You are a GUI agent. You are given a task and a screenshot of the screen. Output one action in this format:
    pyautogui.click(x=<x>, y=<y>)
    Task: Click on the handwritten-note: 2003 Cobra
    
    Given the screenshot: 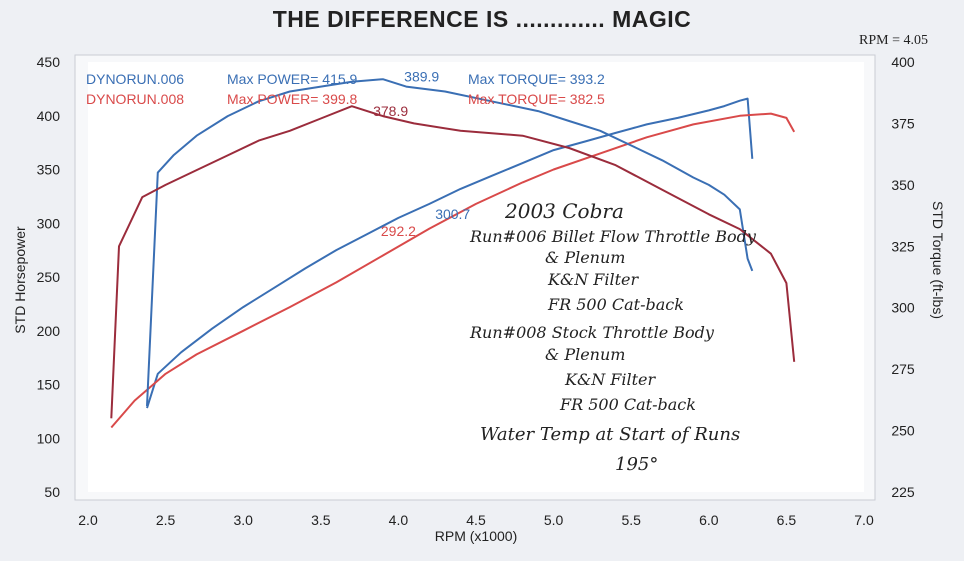 What is the action you would take?
    pyautogui.click(x=564, y=211)
    